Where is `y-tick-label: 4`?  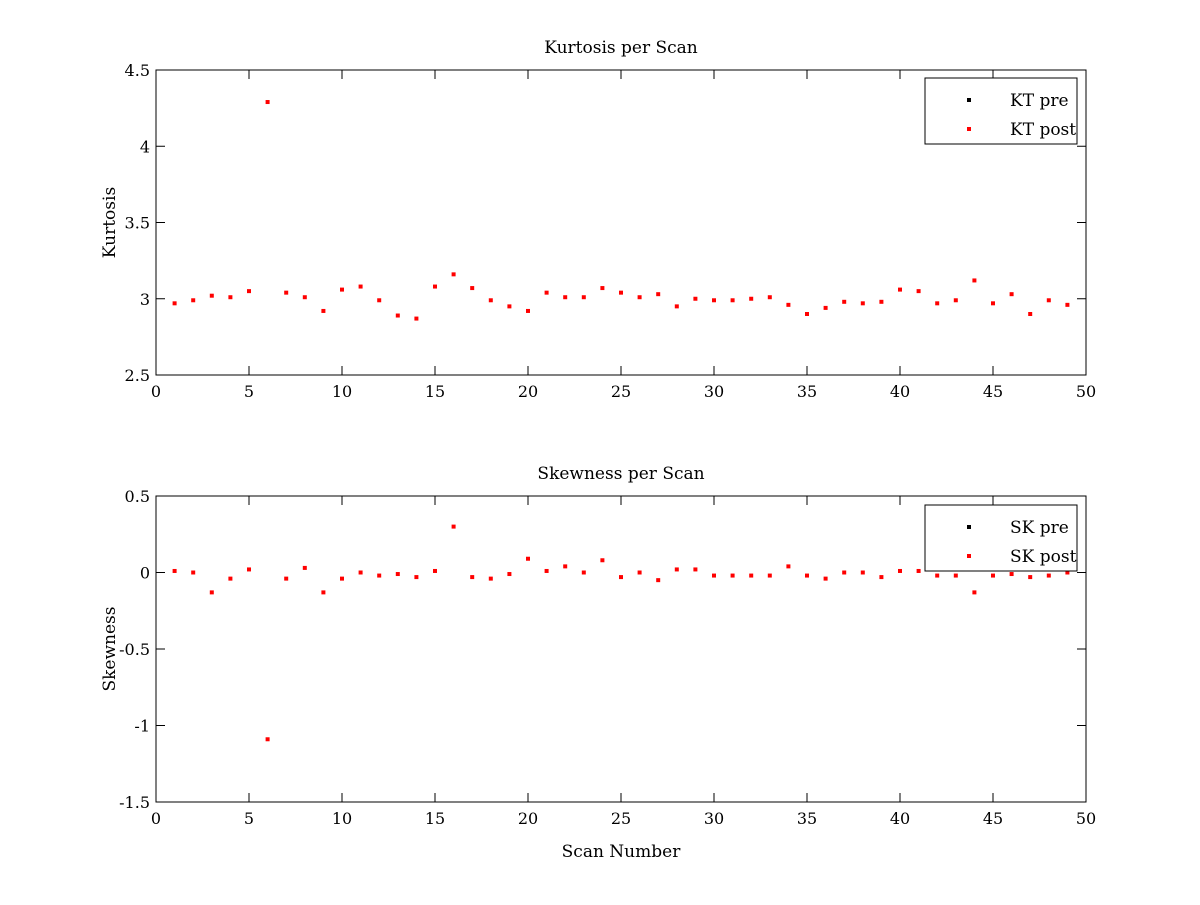
y-tick-label: 4 is located at coordinates (145, 146).